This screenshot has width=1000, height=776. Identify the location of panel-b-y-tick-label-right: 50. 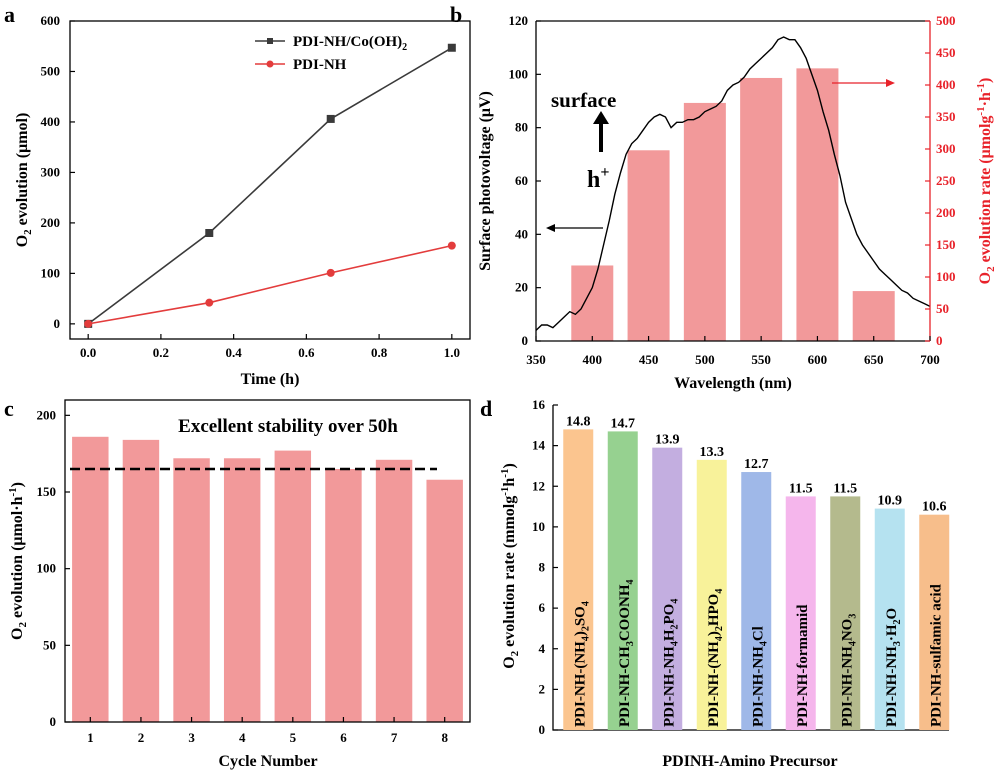
(942, 308).